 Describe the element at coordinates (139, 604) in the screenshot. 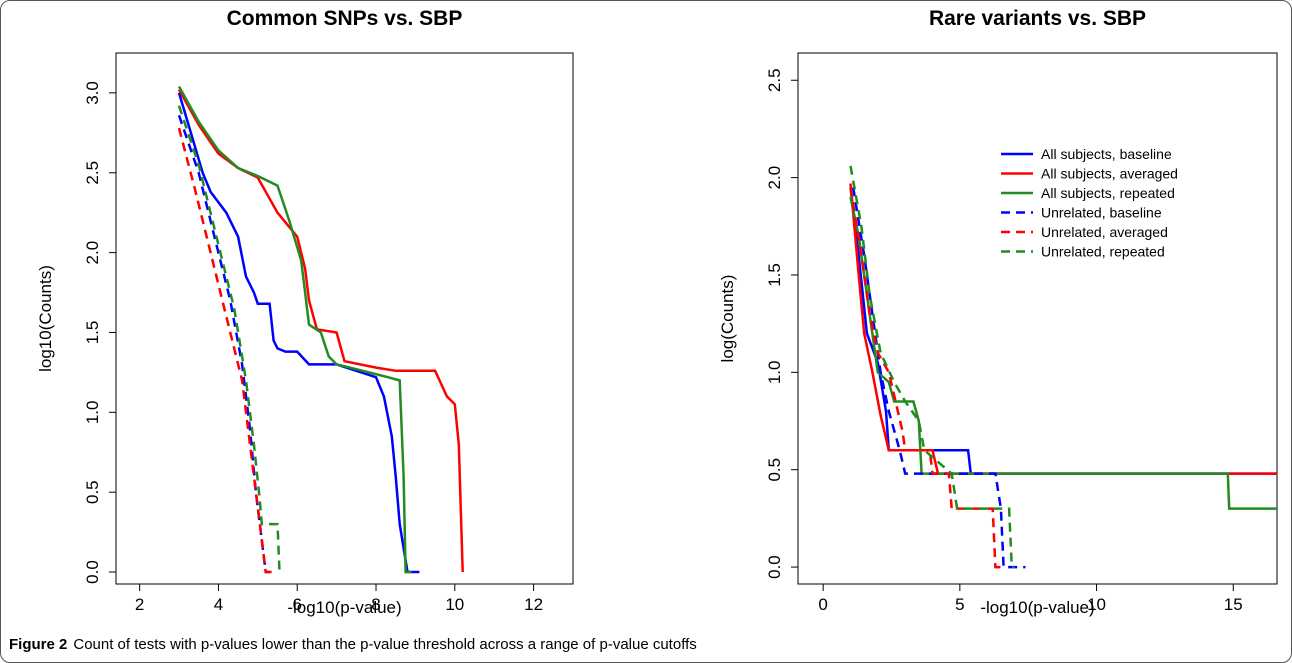

I see `x-tick-label: 2` at that location.